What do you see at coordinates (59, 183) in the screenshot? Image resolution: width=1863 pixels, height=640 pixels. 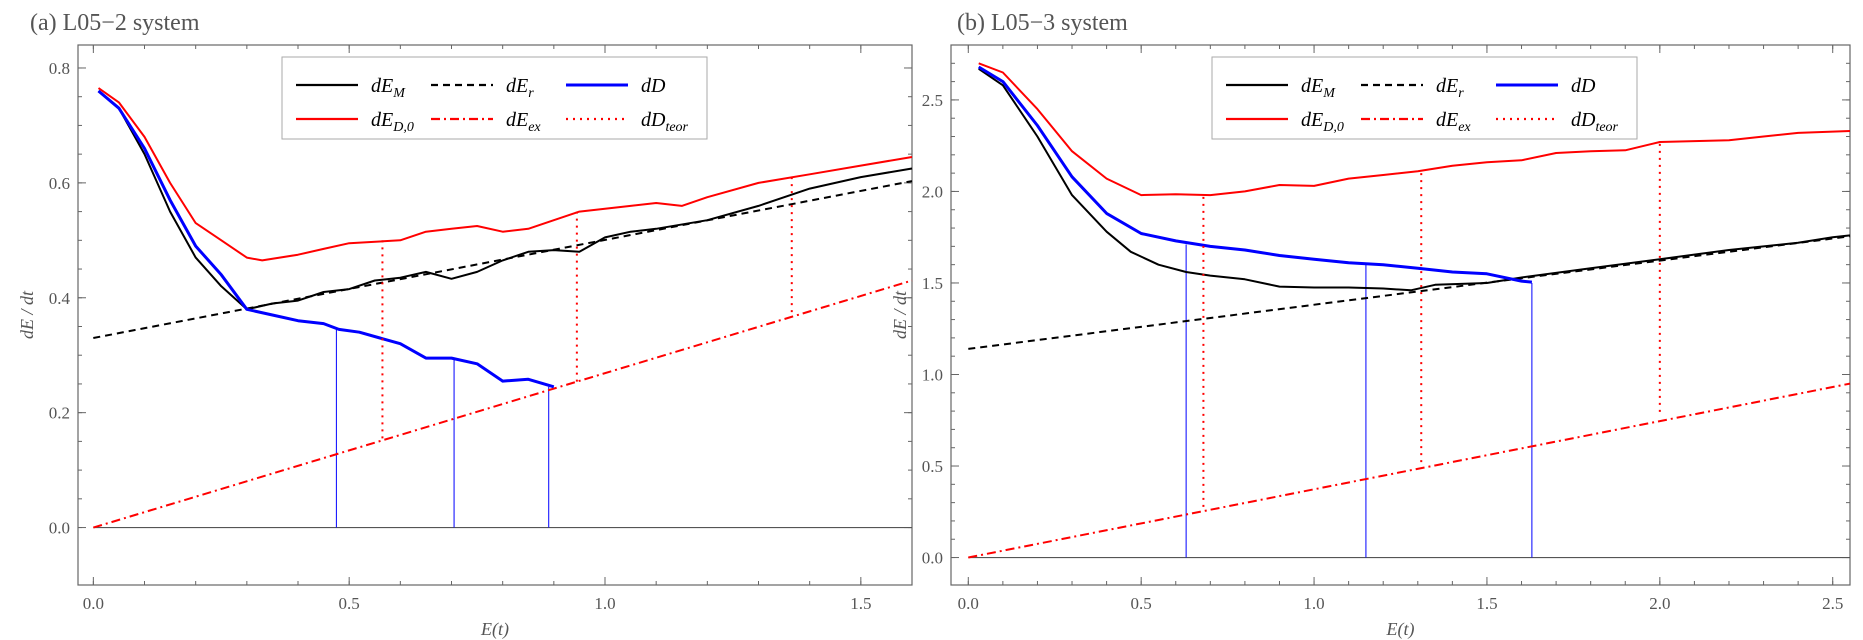 I see `y-tick-label: 0.6` at bounding box center [59, 183].